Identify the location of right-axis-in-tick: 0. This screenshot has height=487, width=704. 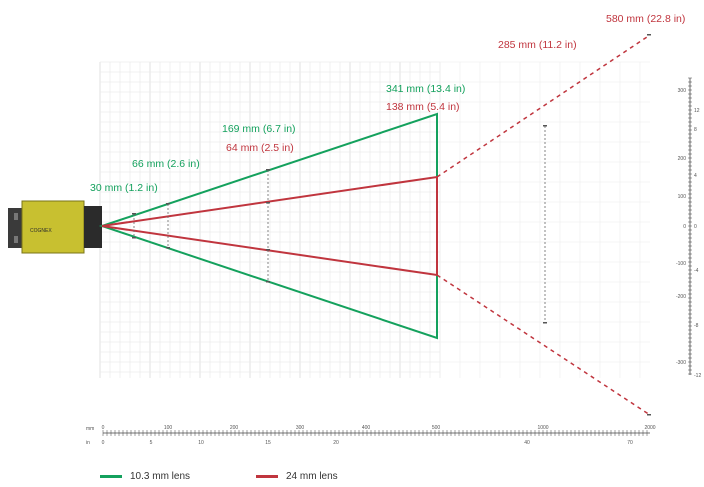
(695, 227).